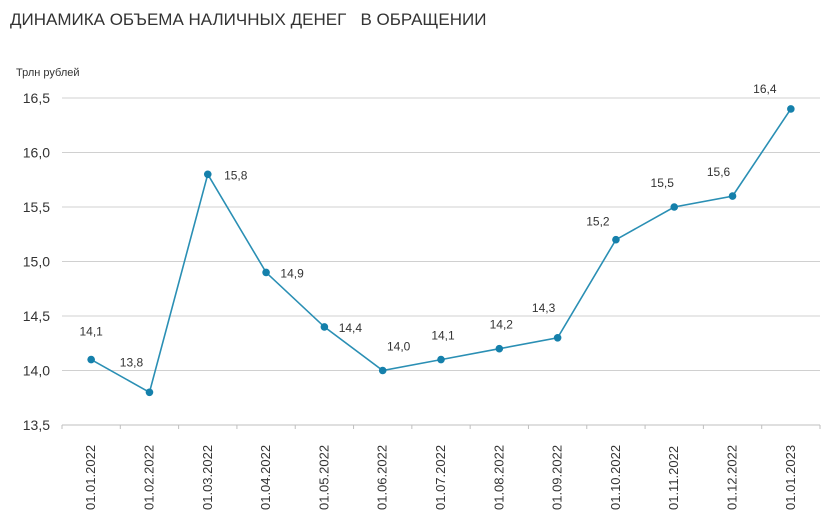 This screenshot has height=525, width=822. I want to click on x-tick-label: 01.01.2023, so click(790, 477).